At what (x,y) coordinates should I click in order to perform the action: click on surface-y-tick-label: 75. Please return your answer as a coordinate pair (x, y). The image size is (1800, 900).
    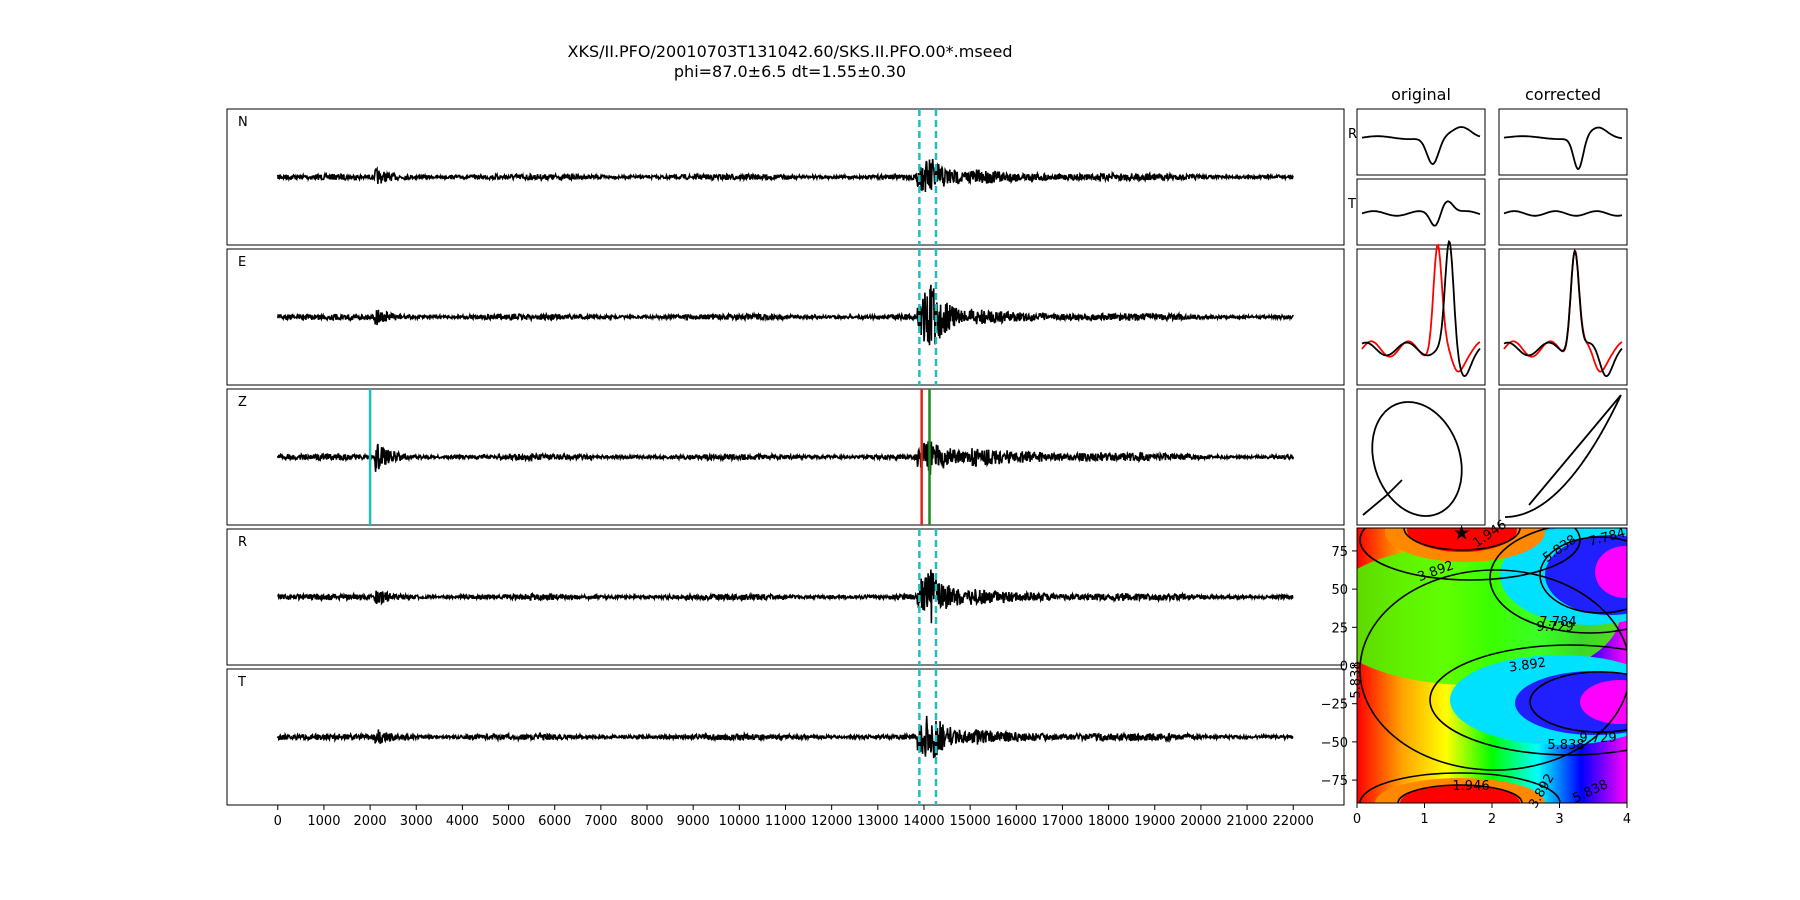
    Looking at the image, I should click on (1339, 552).